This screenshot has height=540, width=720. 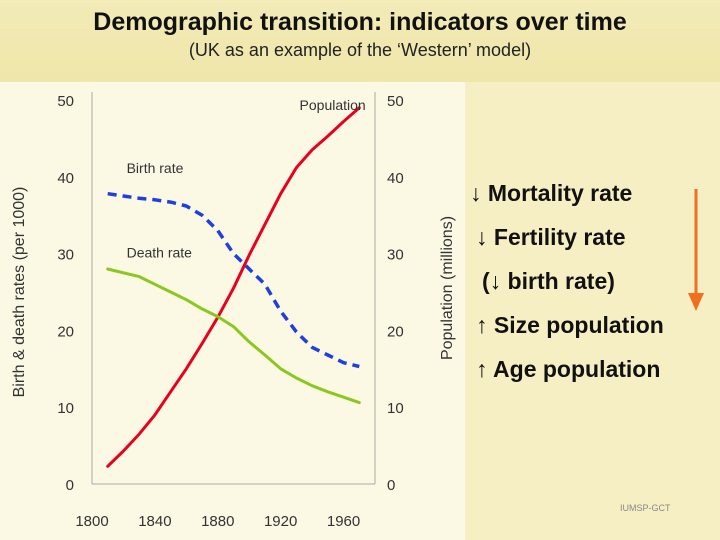 I want to click on y-axis-label: Birth & death rates (per 1000), so click(x=19, y=292).